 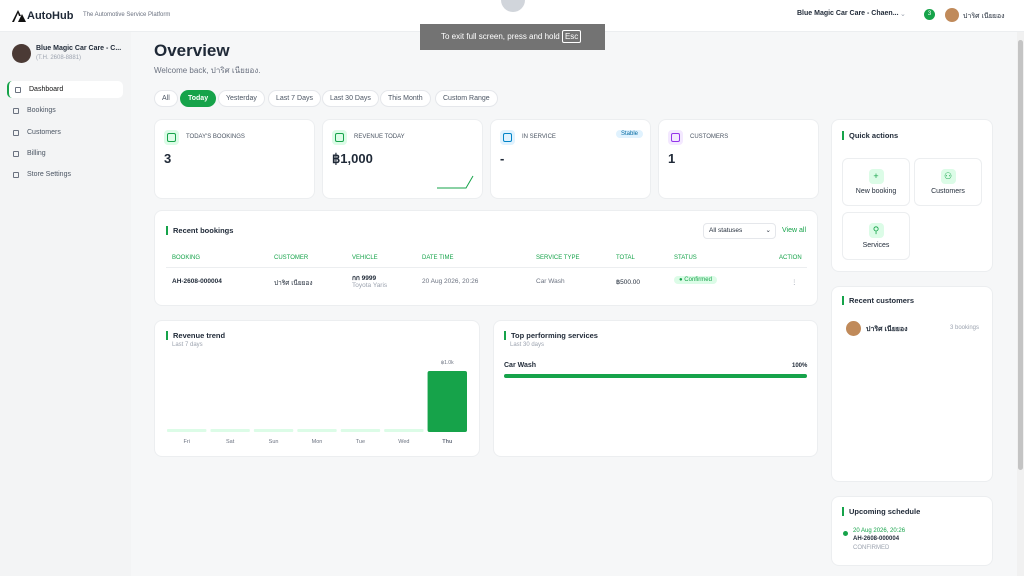 What do you see at coordinates (65, 304) in the screenshot?
I see `sidebar` at bounding box center [65, 304].